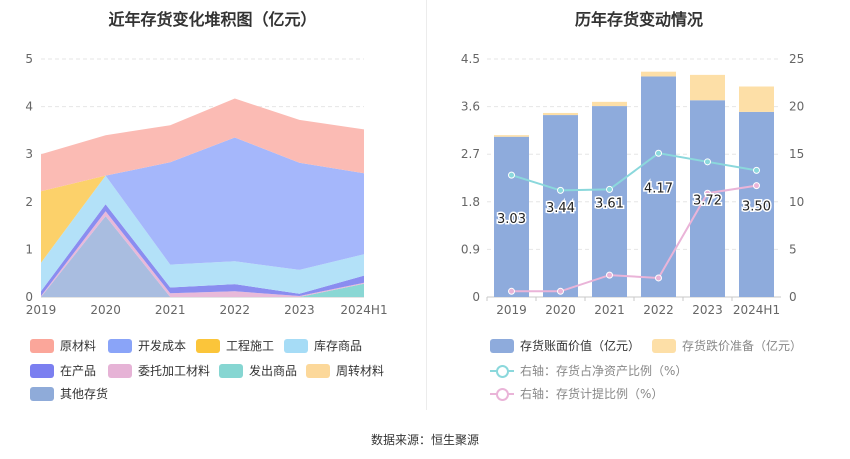 The image size is (850, 459). I want to click on left-y-tick: 1, so click(29, 249).